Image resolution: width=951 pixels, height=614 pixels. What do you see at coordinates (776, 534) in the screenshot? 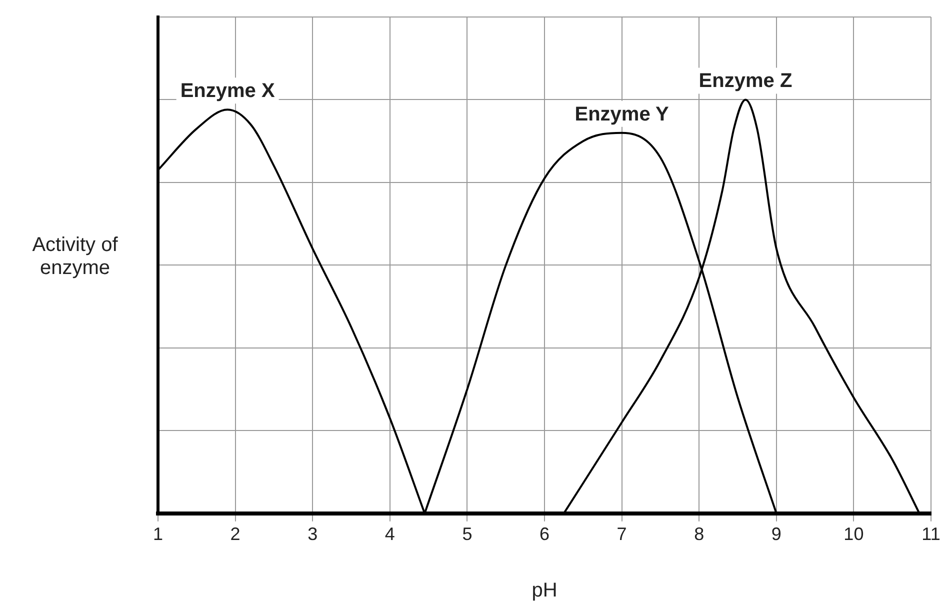
I see `x-tick-label: 9` at bounding box center [776, 534].